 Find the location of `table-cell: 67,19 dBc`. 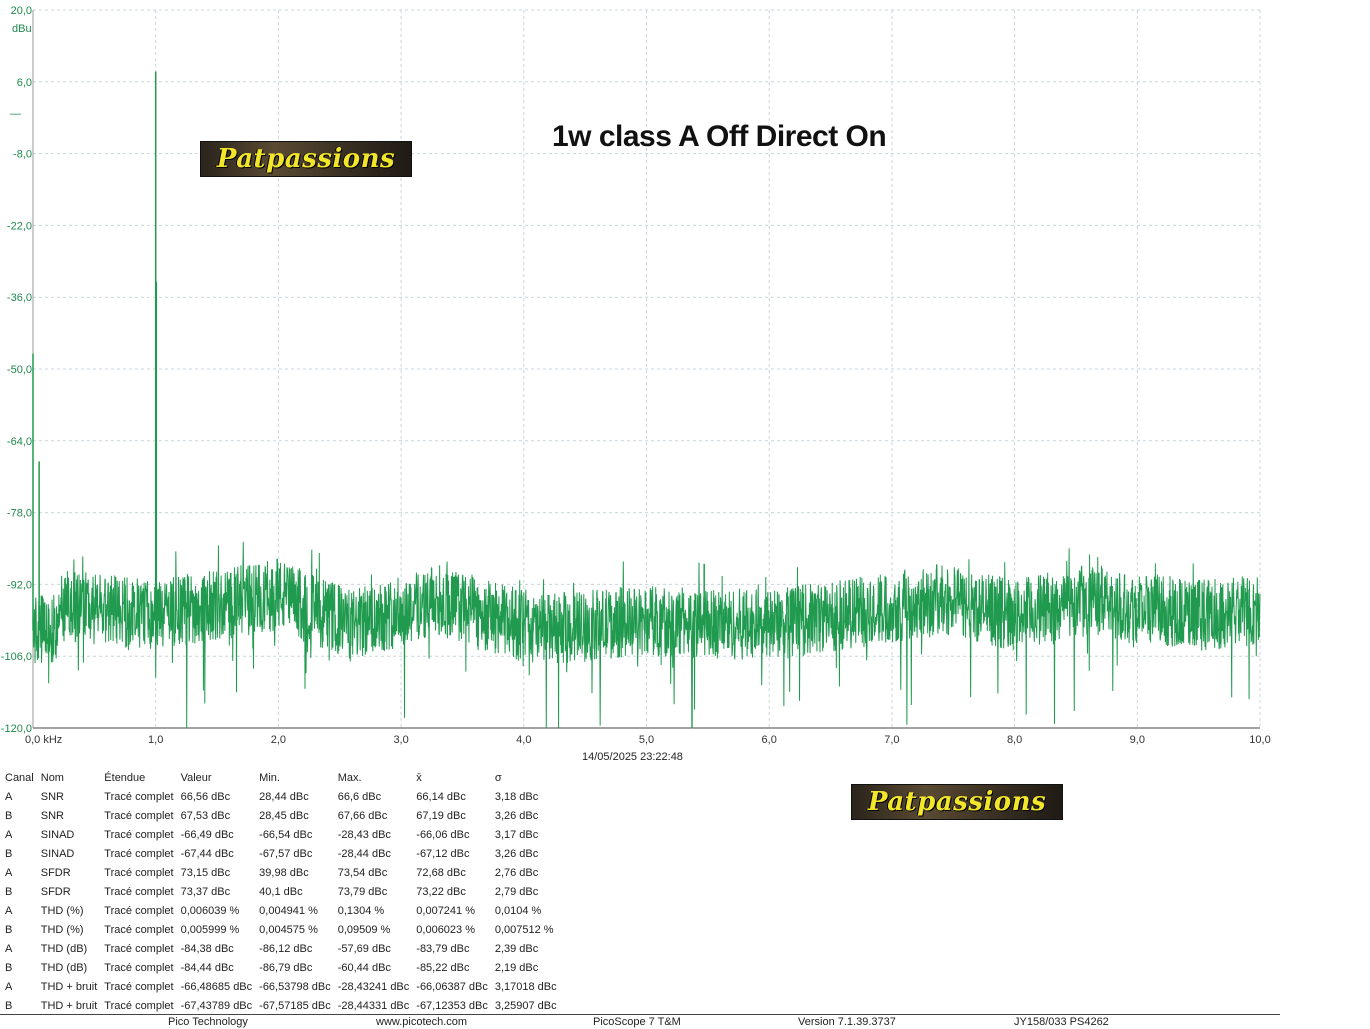

table-cell: 67,19 dBc is located at coordinates (441, 815).